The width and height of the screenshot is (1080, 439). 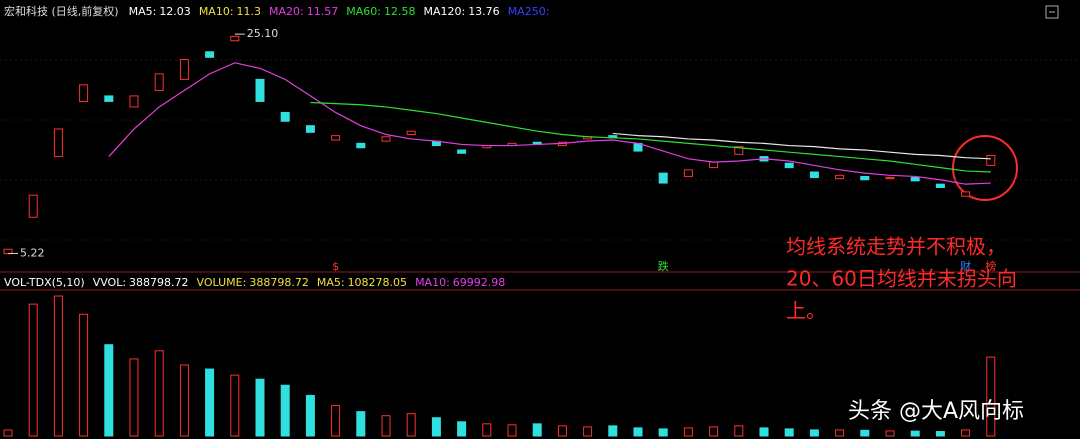 I want to click on legend-label: MA250:, so click(x=529, y=11).